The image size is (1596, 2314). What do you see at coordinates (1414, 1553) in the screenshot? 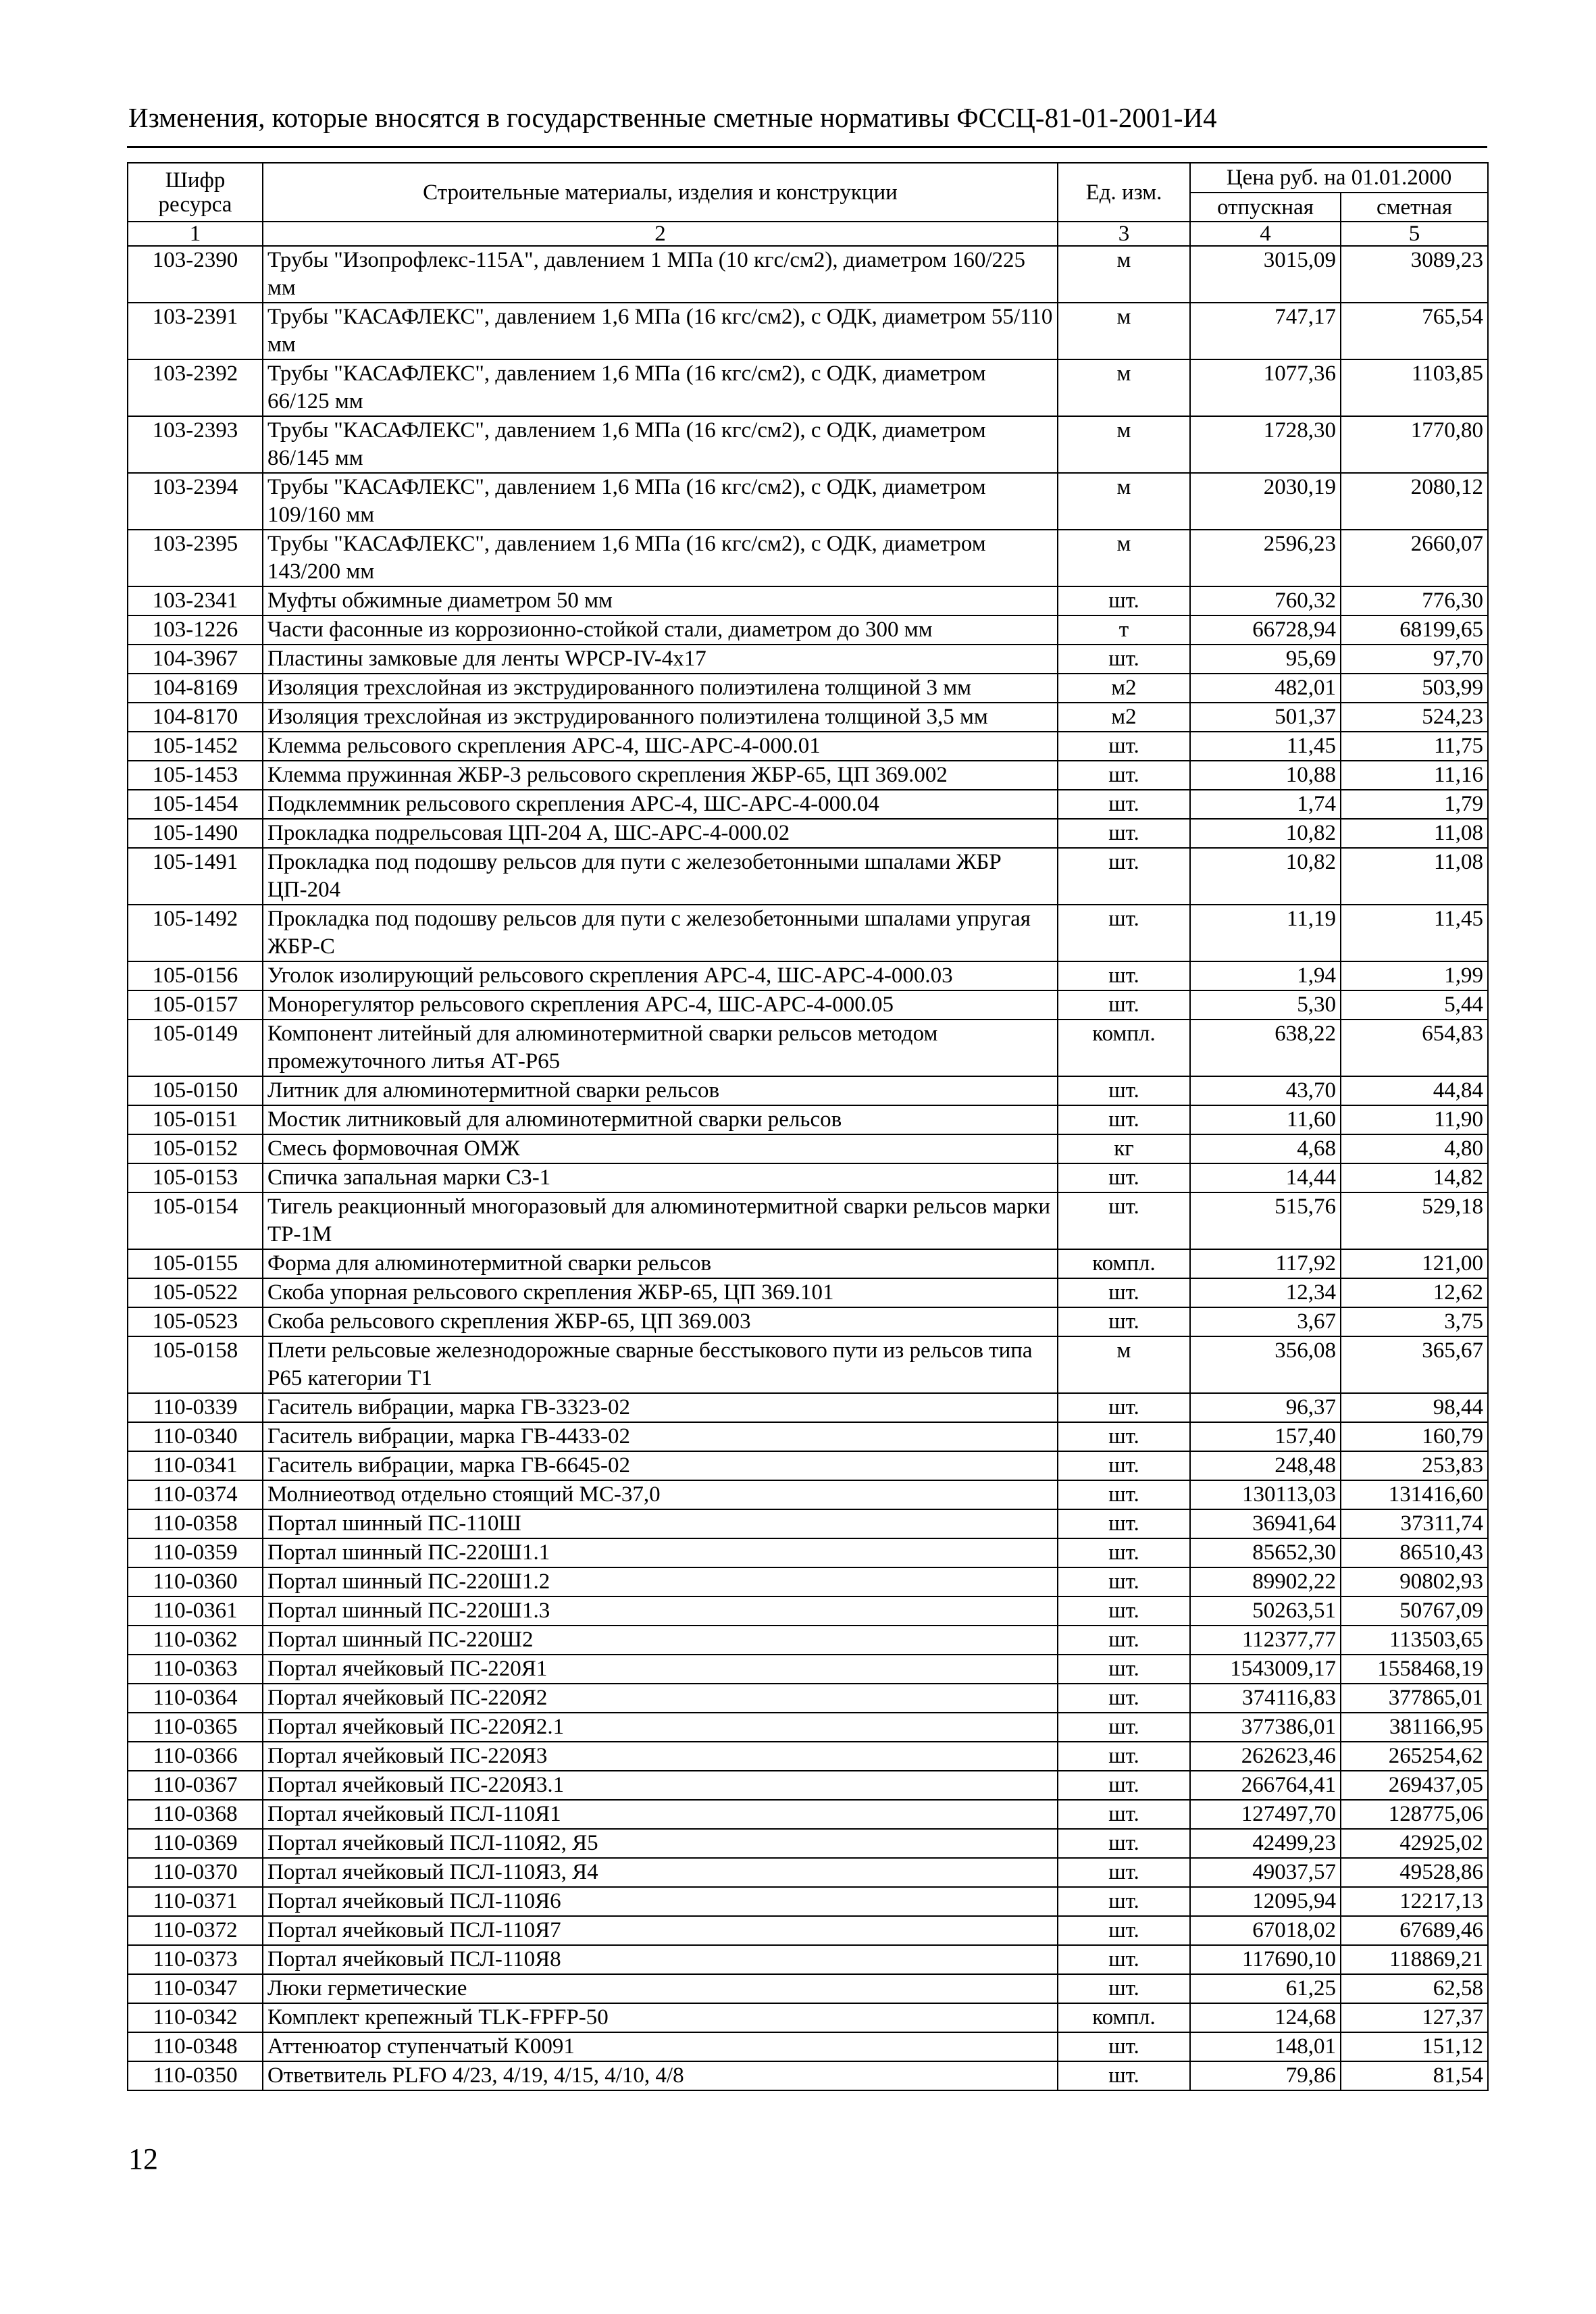
I see `estimate-price: 86510,43` at bounding box center [1414, 1553].